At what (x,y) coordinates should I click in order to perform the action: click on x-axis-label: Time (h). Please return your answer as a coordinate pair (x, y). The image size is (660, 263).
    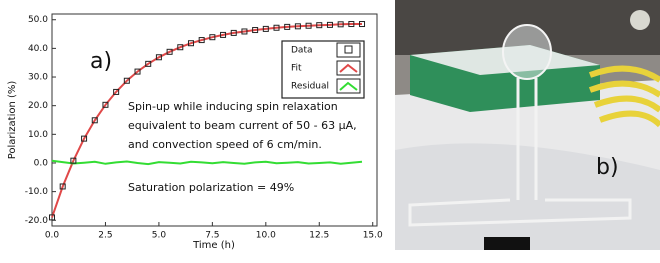
    Looking at the image, I should click on (213, 245).